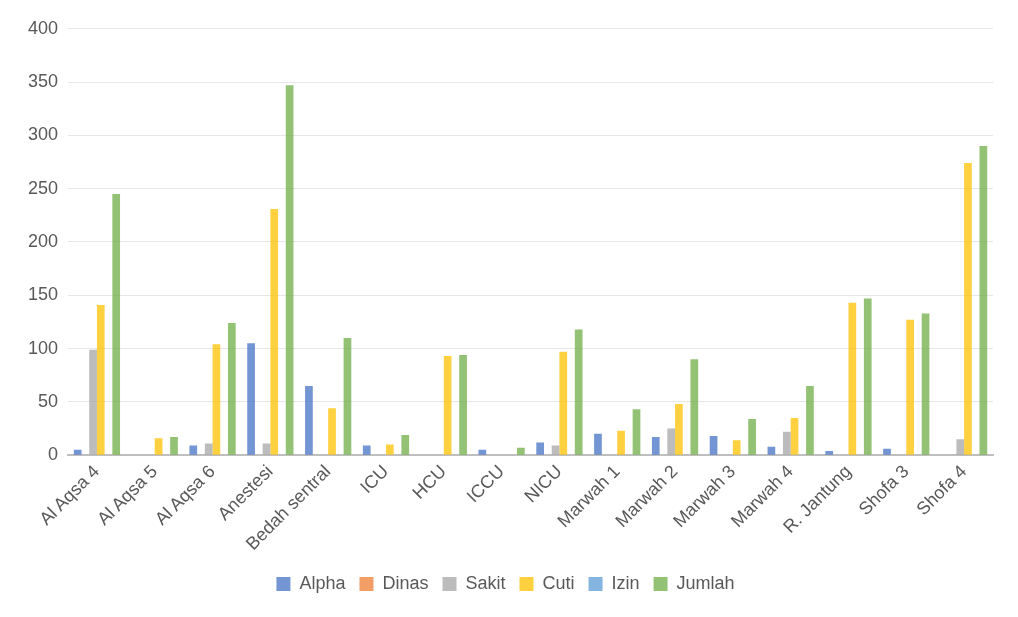  Describe the element at coordinates (43, 27) in the screenshot. I see `y-tick-label: 400` at that location.